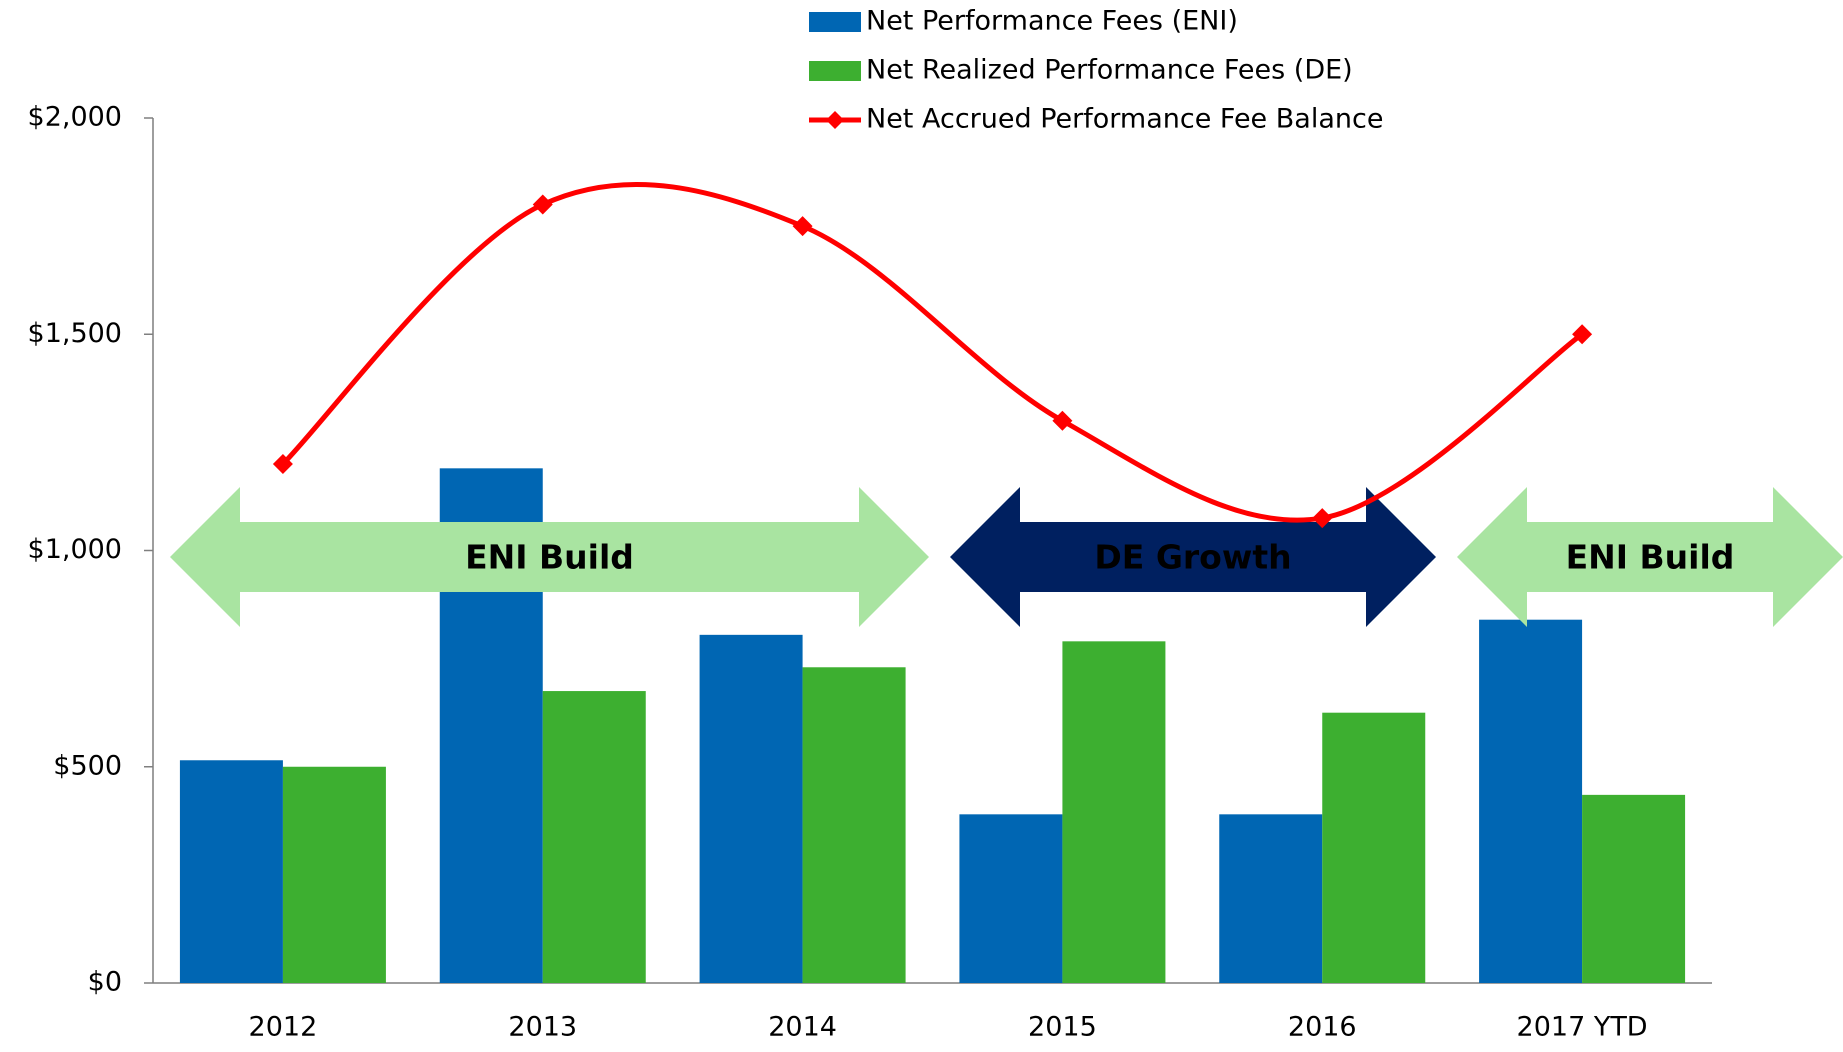  What do you see at coordinates (1062, 1027) in the screenshot?
I see `x-tick-label: 2015` at bounding box center [1062, 1027].